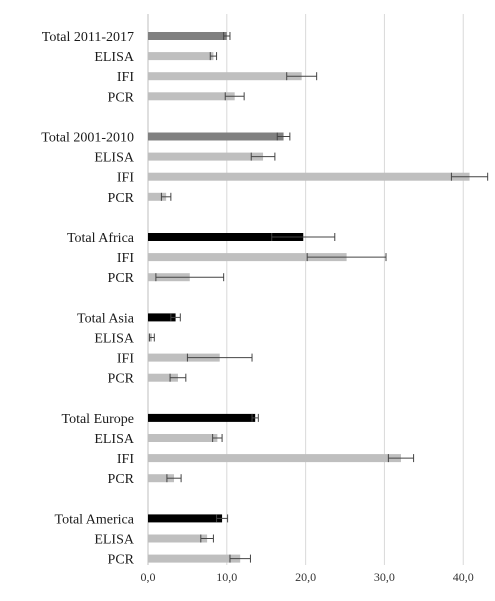  What do you see at coordinates (207, 538) in the screenshot?
I see `error-bar-america-elisa` at bounding box center [207, 538].